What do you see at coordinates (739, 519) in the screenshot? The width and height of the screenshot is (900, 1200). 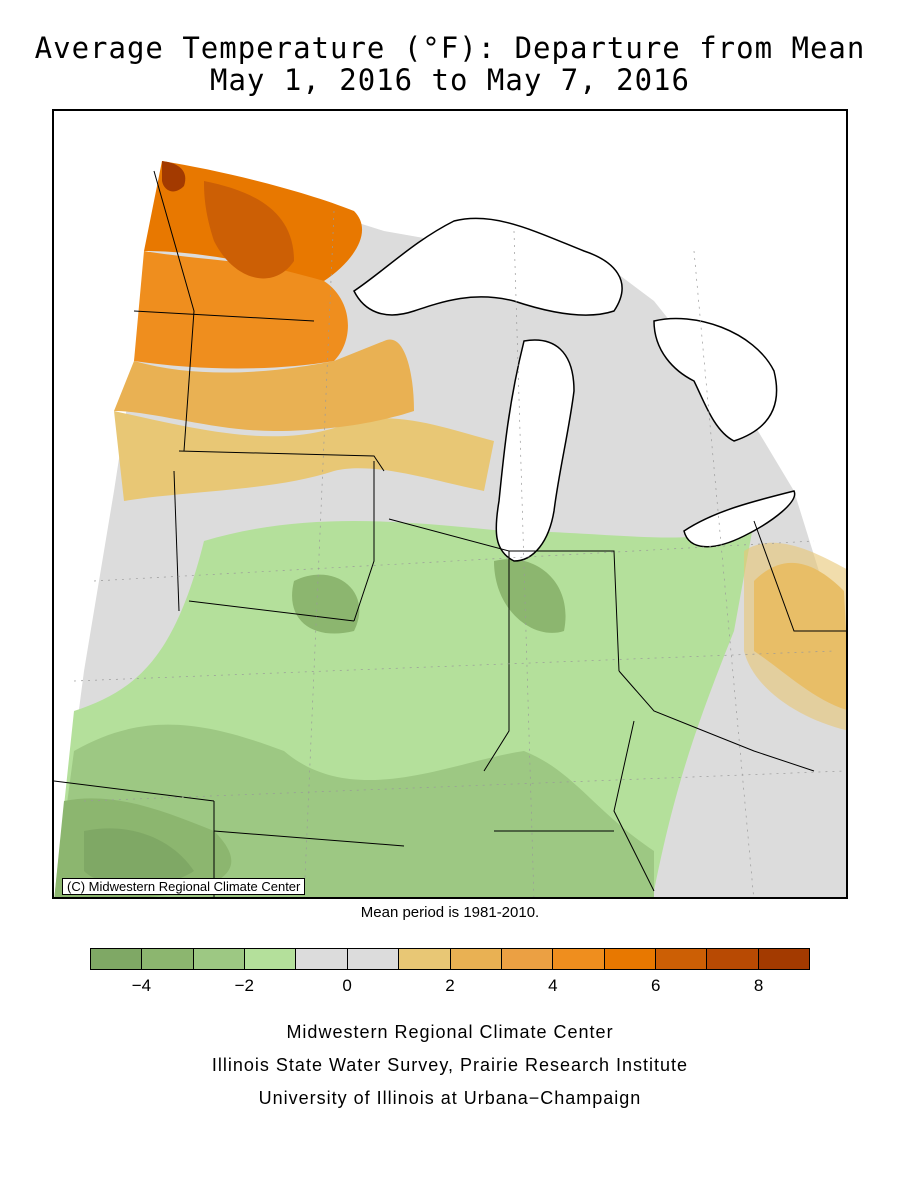 I see `lake-erie` at bounding box center [739, 519].